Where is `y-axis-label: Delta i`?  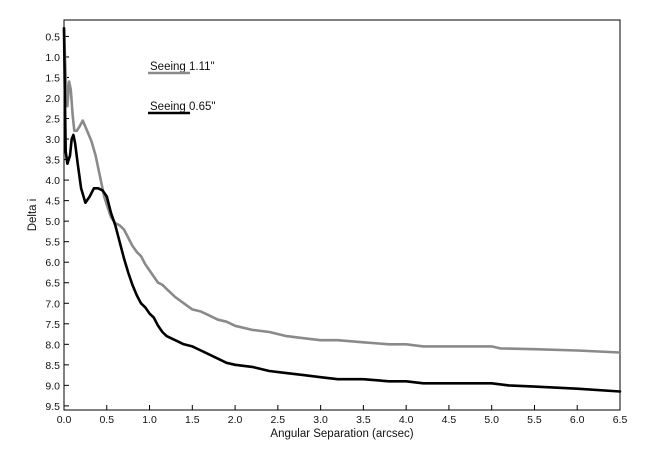 y-axis-label: Delta i is located at coordinates (33, 215).